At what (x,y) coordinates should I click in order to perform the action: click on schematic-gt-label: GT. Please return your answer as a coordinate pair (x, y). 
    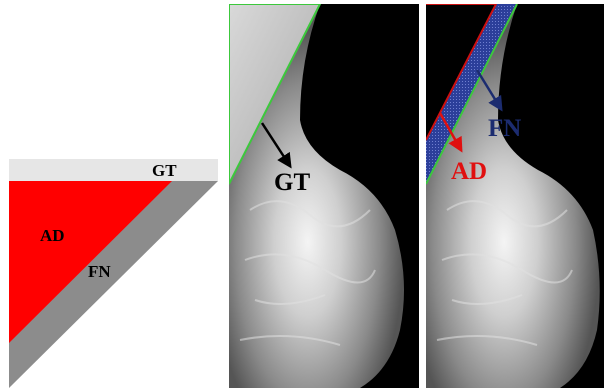
    Looking at the image, I should click on (164, 170).